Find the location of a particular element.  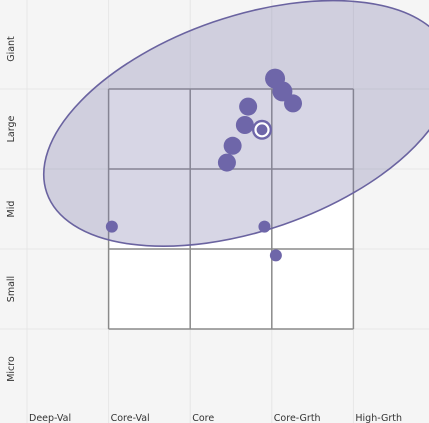

centroid-inner is located at coordinates (262, 130).